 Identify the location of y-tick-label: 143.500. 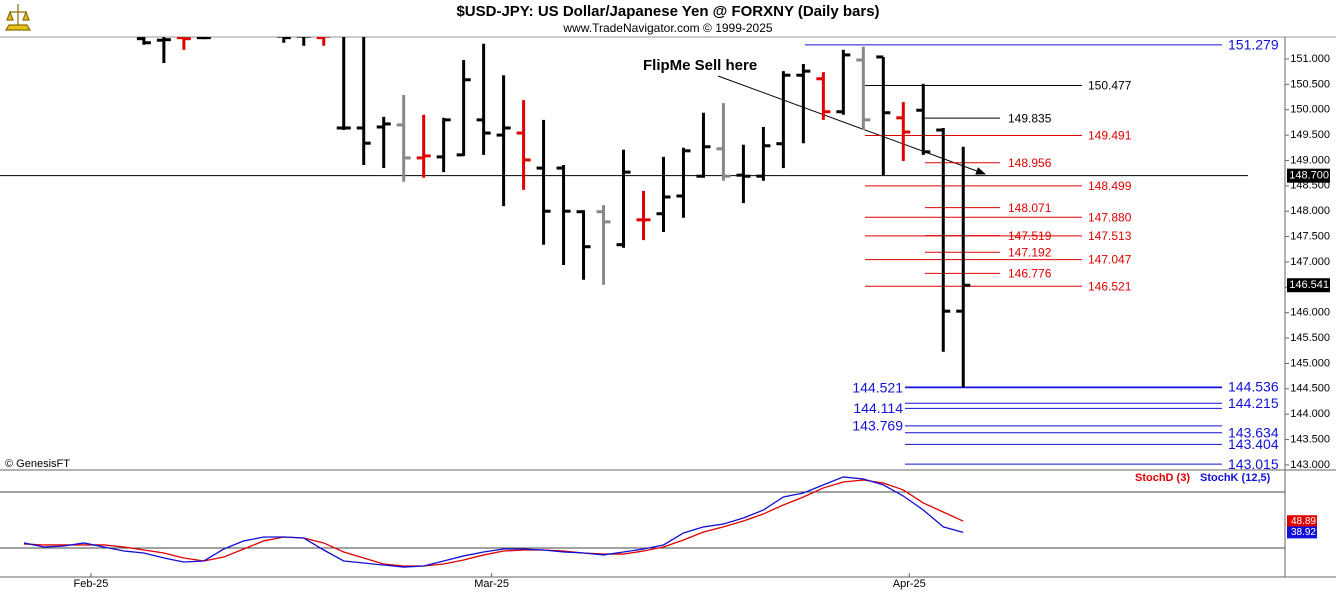
(1310, 439).